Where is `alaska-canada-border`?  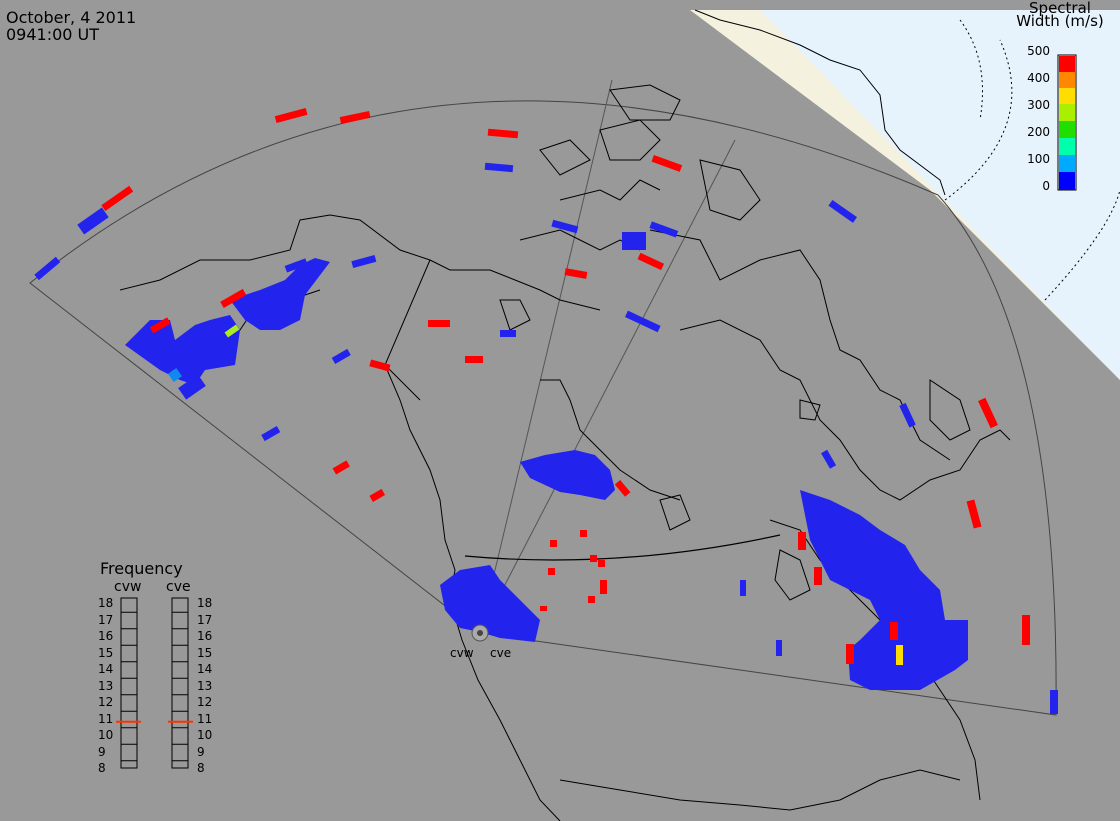 alaska-canada-border is located at coordinates (407, 330).